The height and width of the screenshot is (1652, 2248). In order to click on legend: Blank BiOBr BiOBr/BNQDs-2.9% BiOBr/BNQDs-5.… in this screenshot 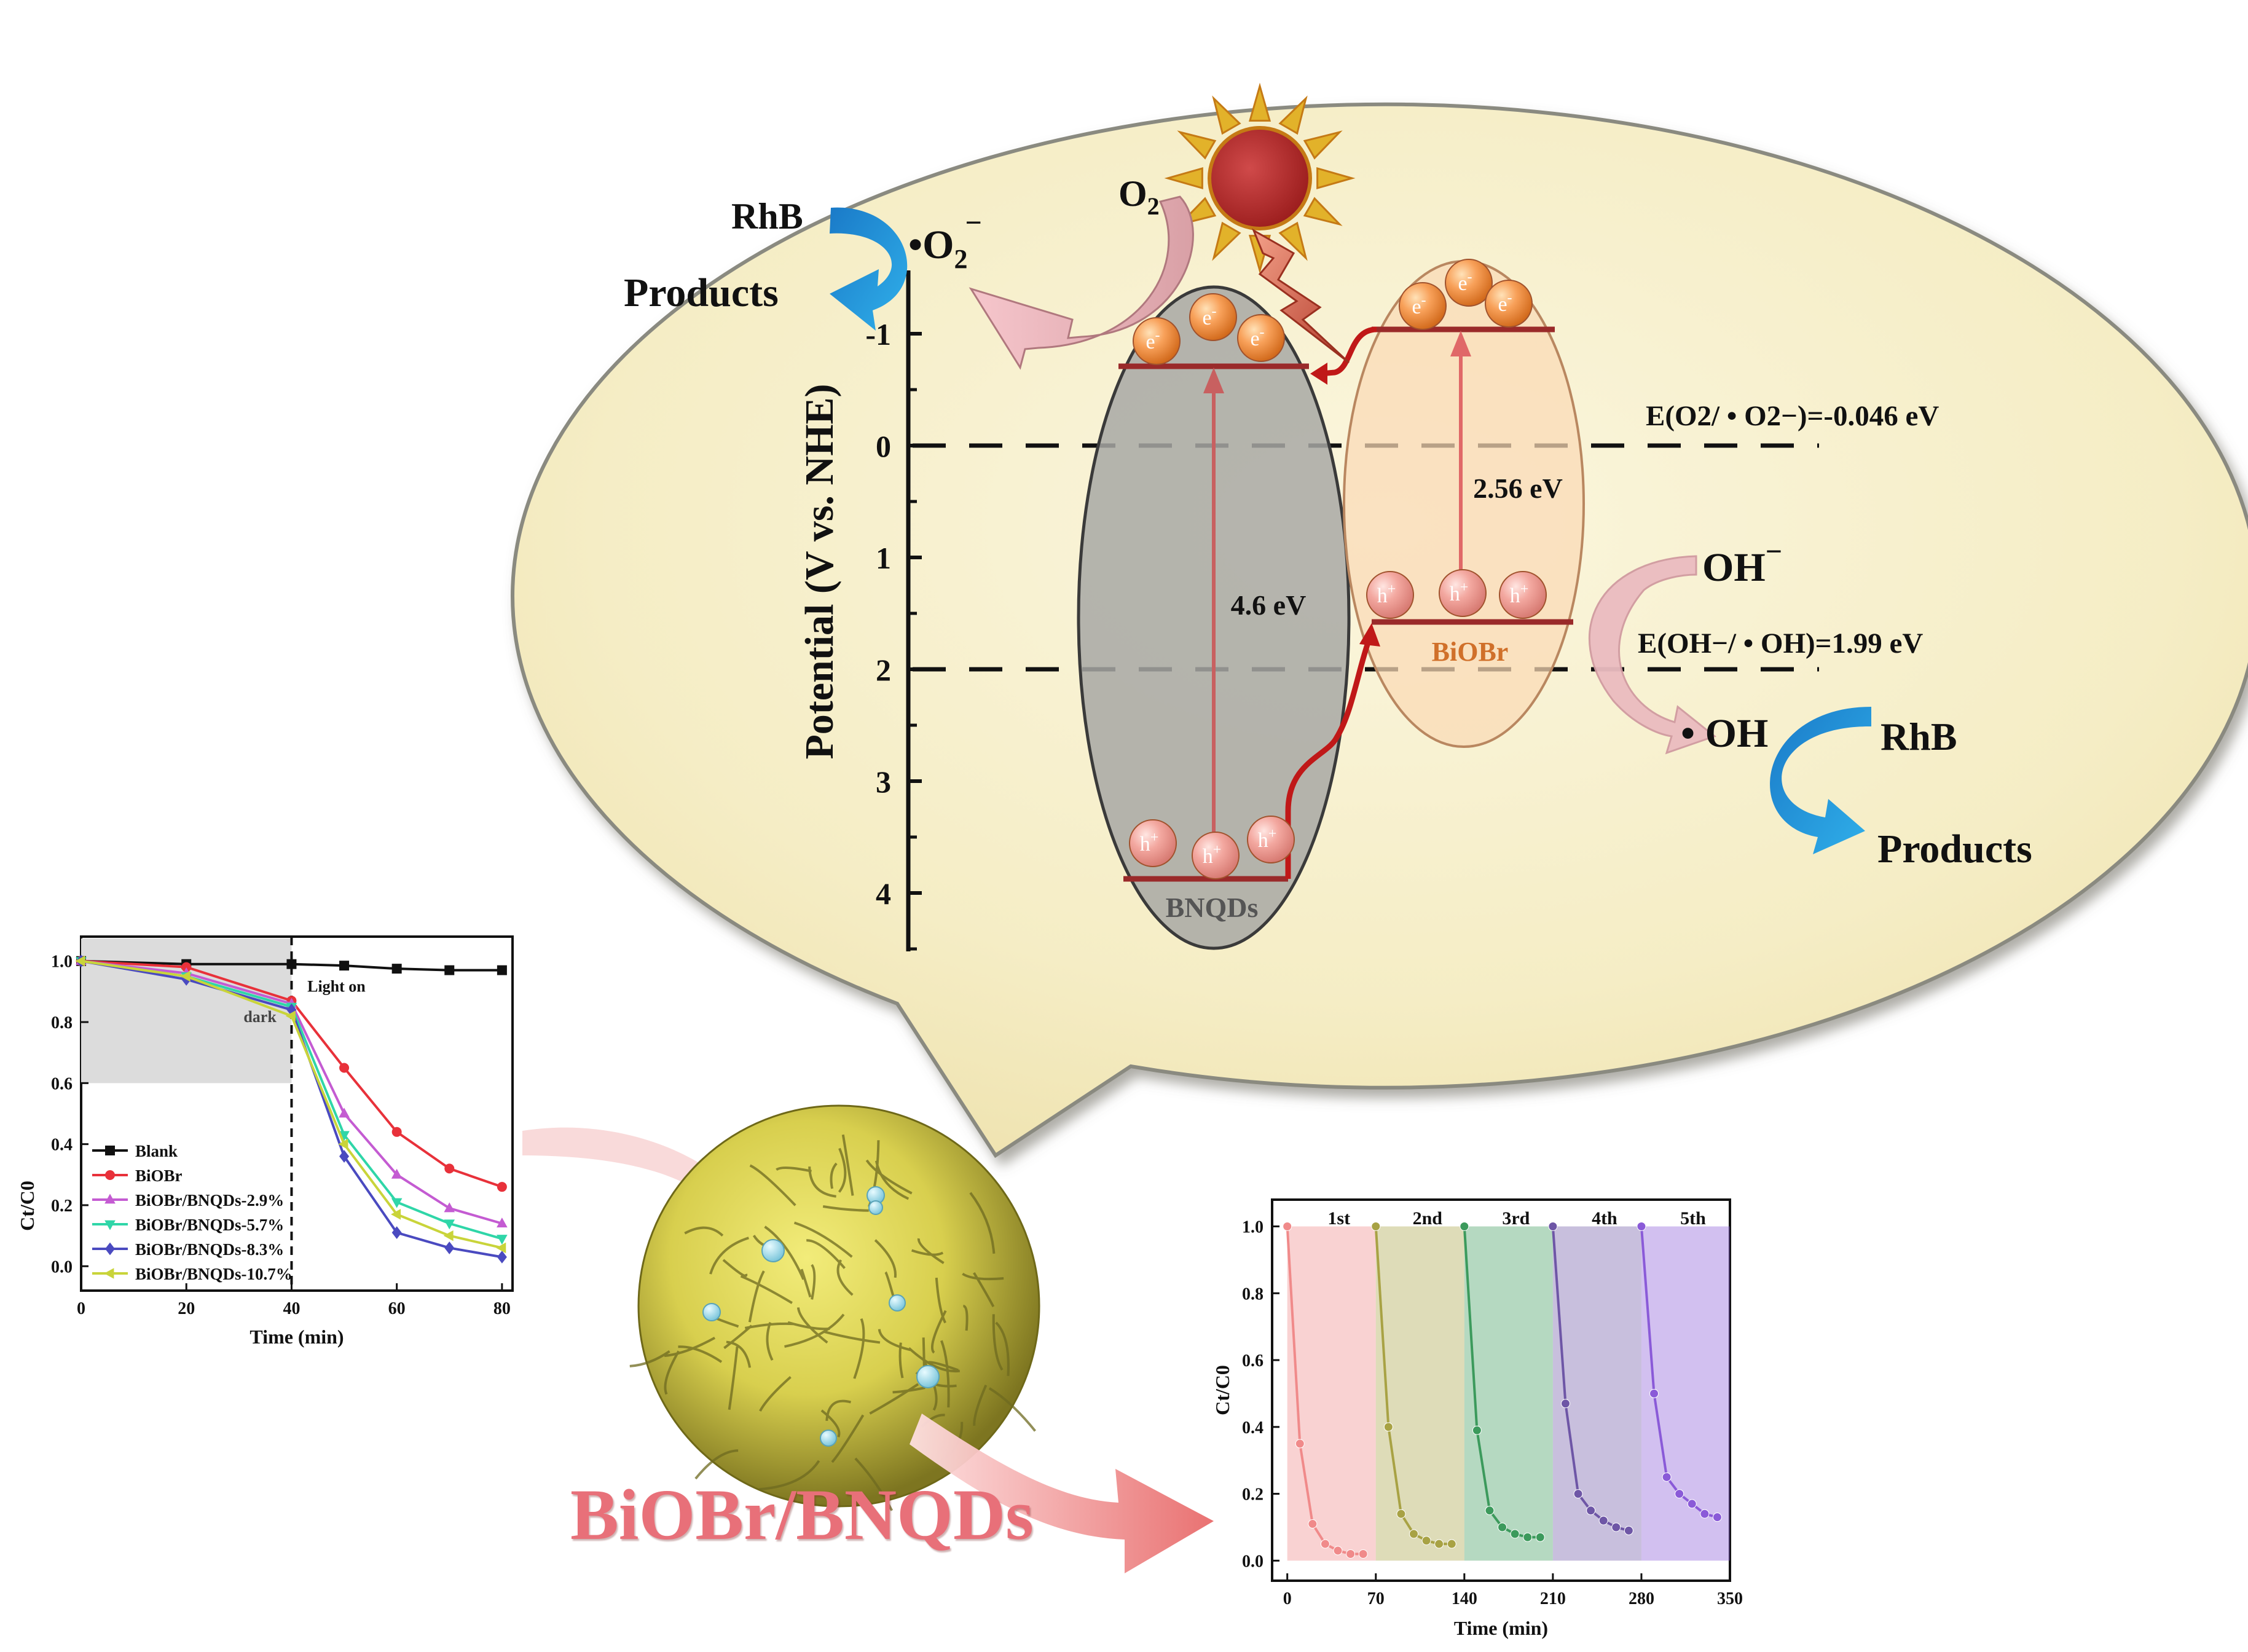, I will do `click(192, 1212)`.